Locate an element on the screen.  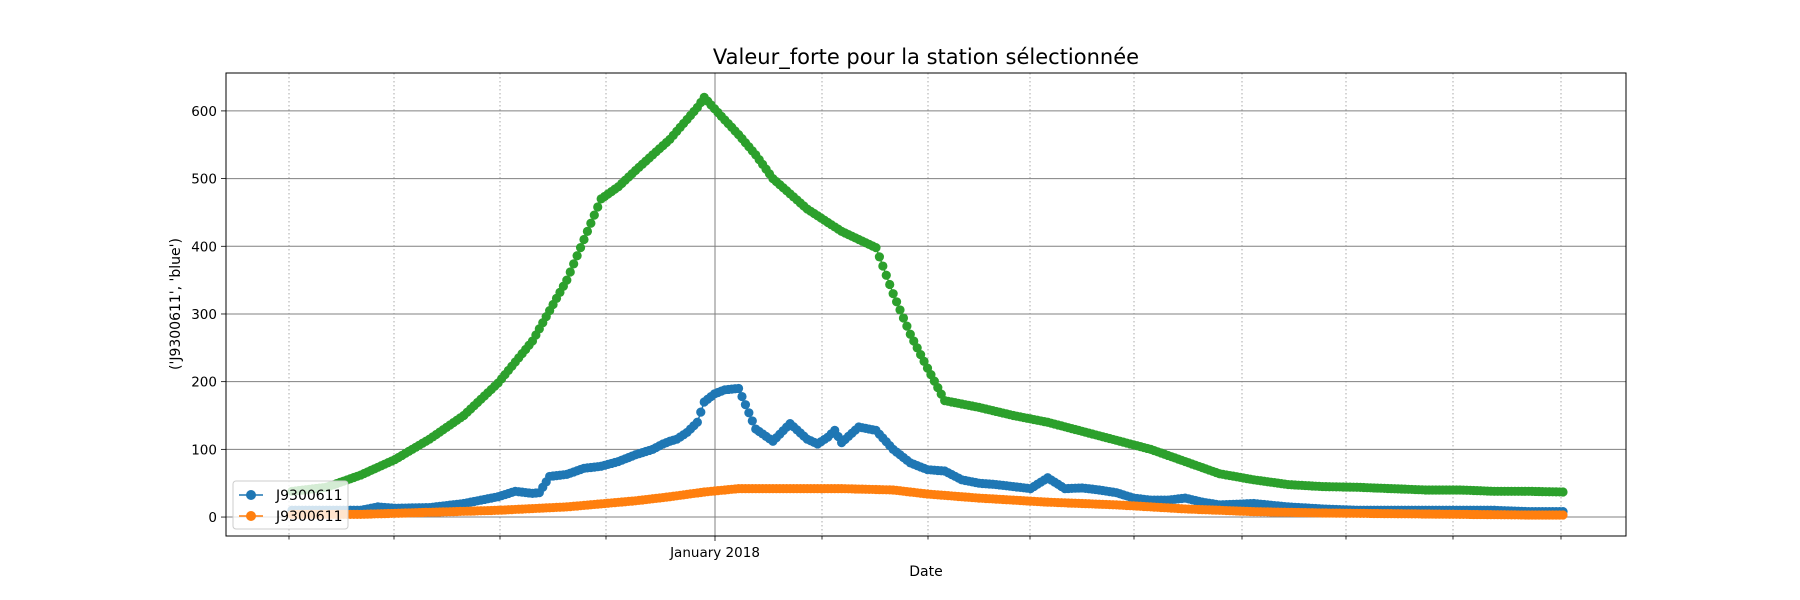
y-axis-label: ('J9300611', 'blue') is located at coordinates (176, 304).